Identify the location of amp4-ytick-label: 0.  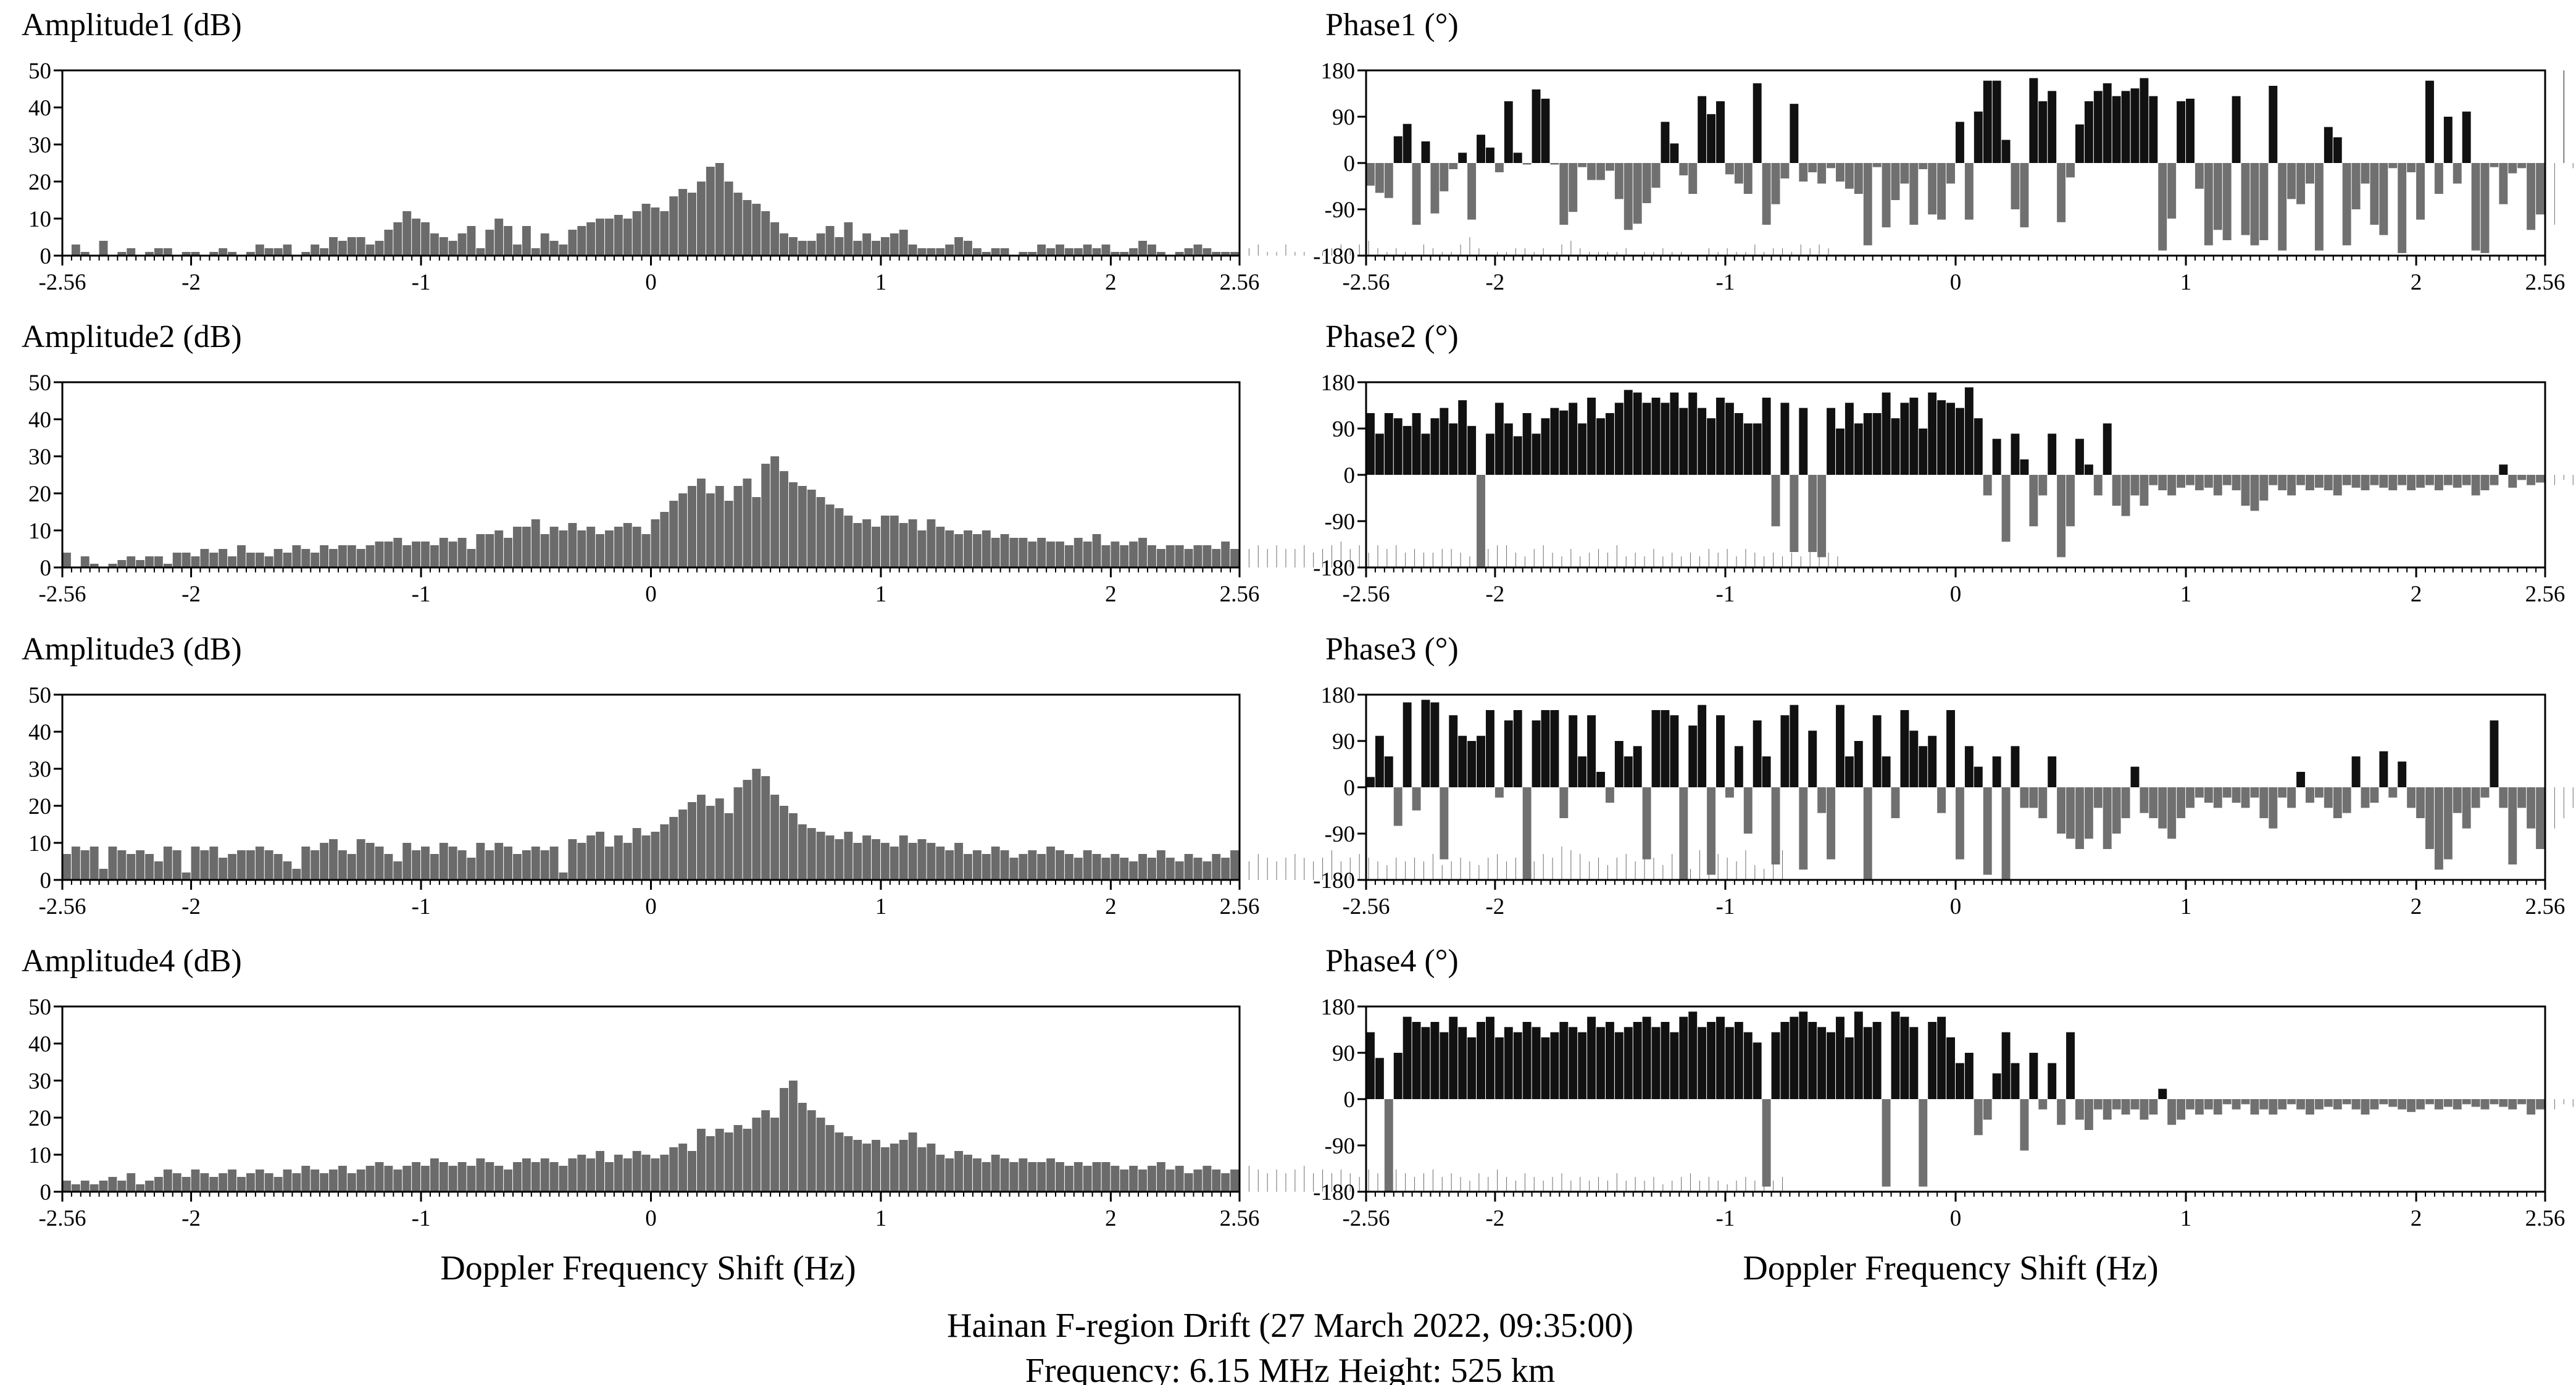
(46, 1192).